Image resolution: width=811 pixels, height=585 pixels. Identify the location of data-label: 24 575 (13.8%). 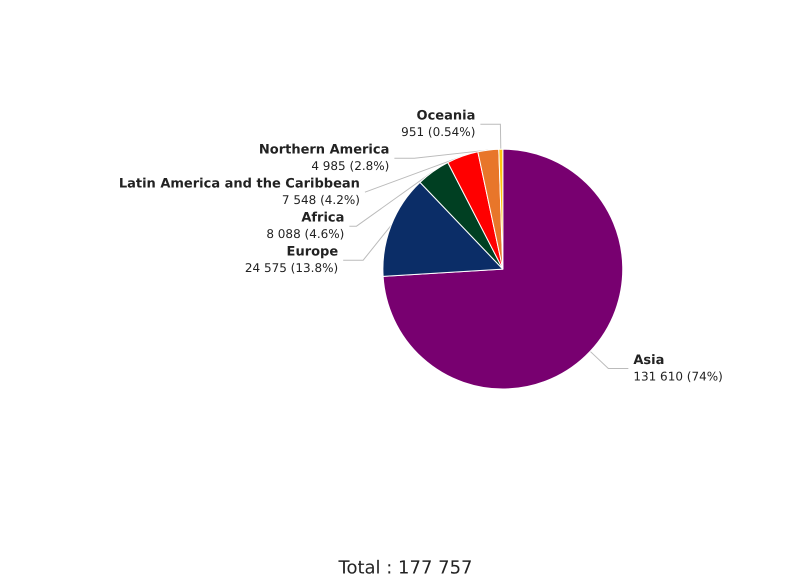
(291, 268).